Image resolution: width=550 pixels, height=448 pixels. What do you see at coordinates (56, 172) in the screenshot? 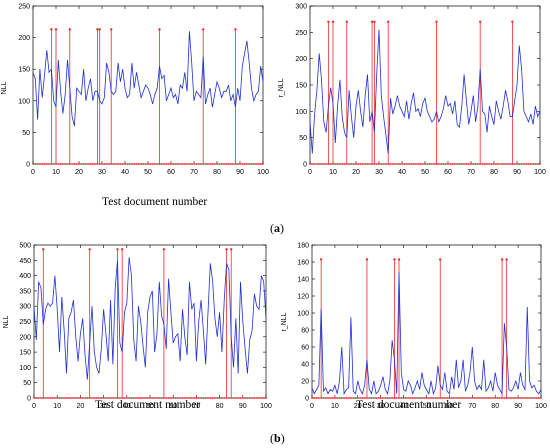
I see `x-tick-label: 10` at bounding box center [56, 172].